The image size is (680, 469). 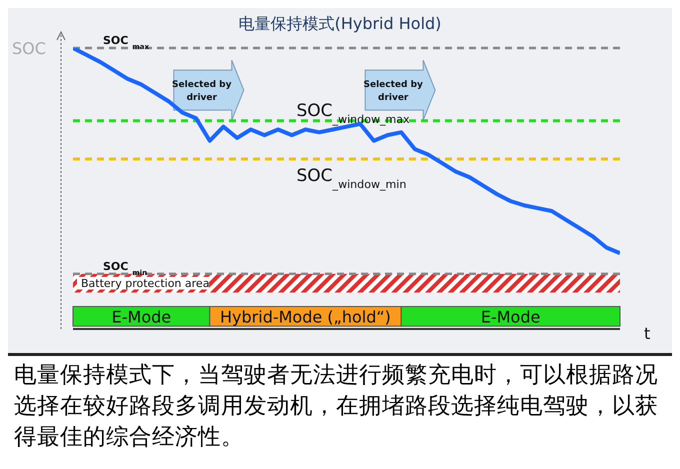 I want to click on band-label: Battery protection area, so click(x=145, y=283).